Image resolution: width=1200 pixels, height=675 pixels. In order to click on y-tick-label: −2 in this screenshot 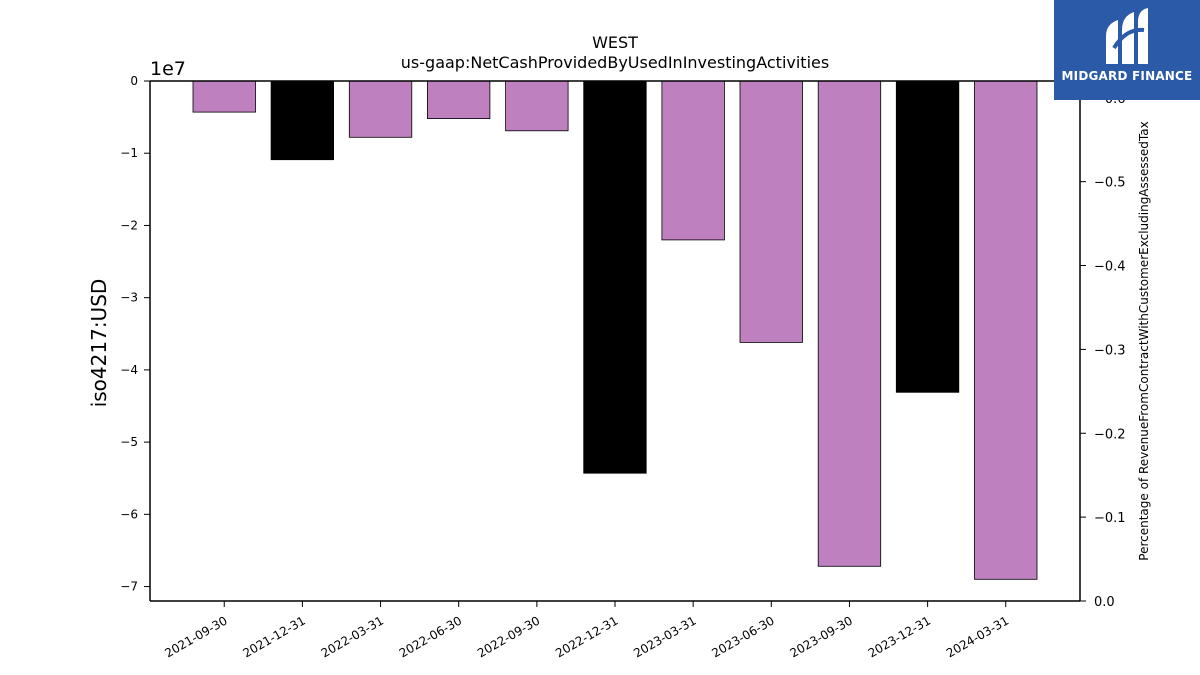, I will do `click(129, 225)`.